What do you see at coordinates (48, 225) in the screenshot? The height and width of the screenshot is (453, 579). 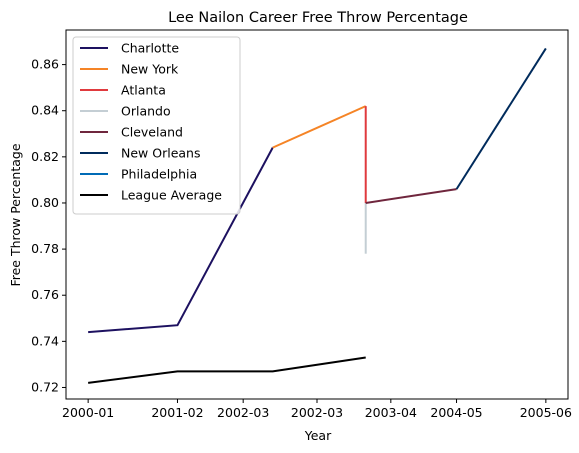 I see `y-axis-ticks: 0.72 0.74 0.76 0.78 0.80 0.82 0.84 0.86` at bounding box center [48, 225].